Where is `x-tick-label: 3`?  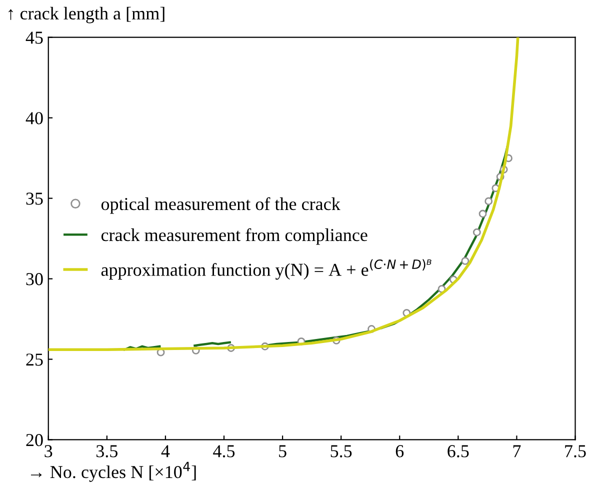
x-tick-label: 3 is located at coordinates (48, 451).